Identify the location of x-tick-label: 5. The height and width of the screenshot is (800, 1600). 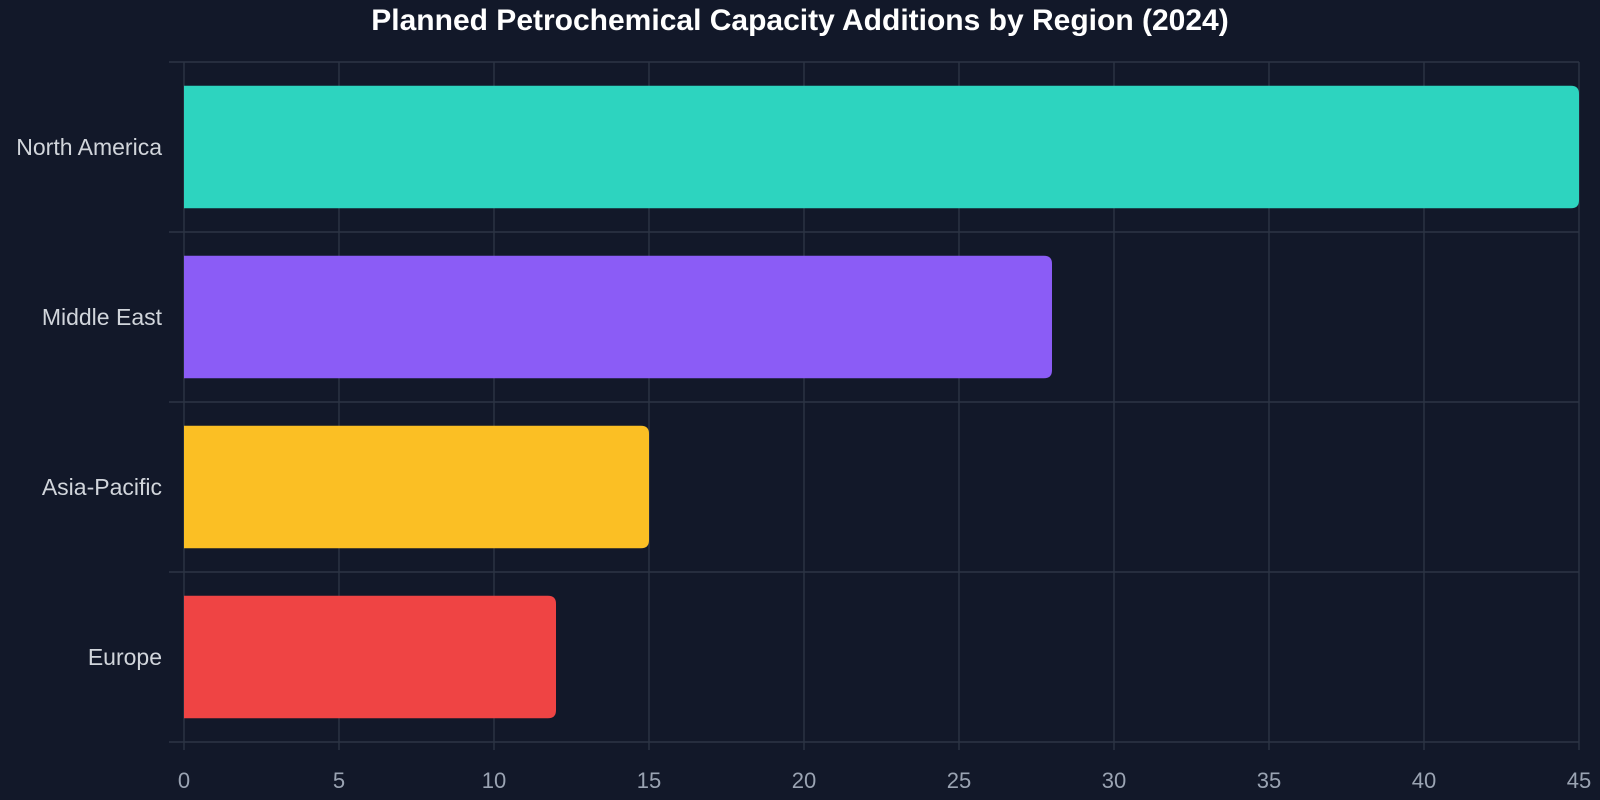
(339, 780).